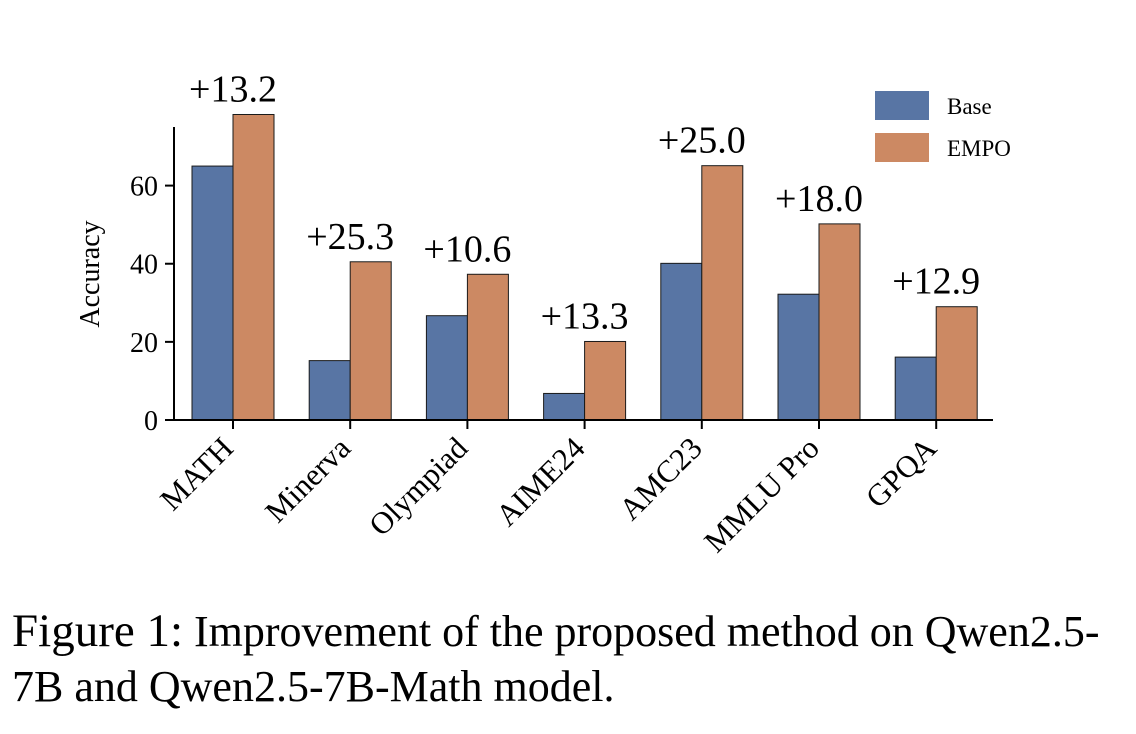  Describe the element at coordinates (90, 273) in the screenshot. I see `y-axis-label: Accuracy` at that location.